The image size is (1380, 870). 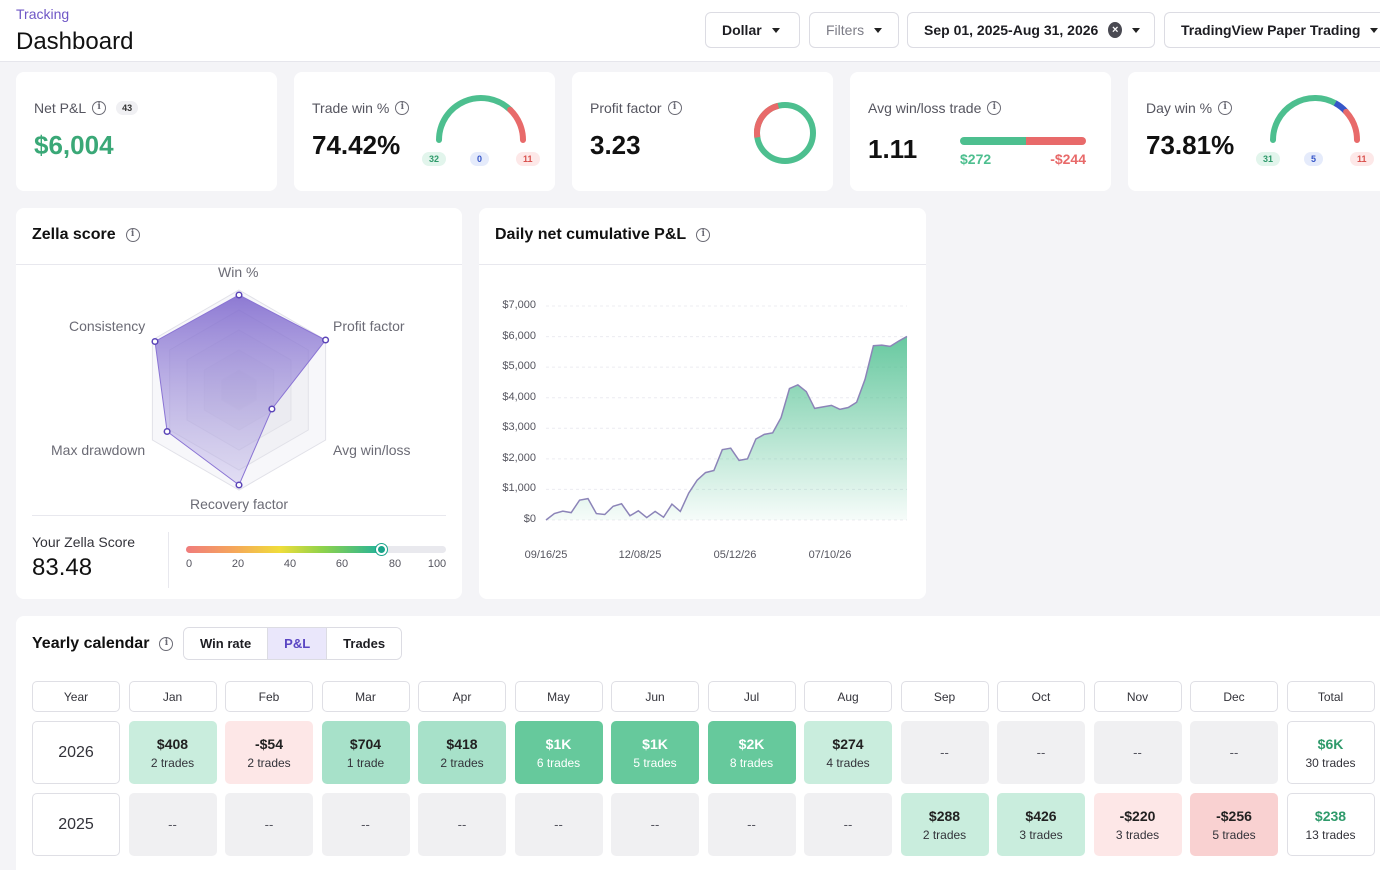 I want to click on scale-tick: 40, so click(x=290, y=564).